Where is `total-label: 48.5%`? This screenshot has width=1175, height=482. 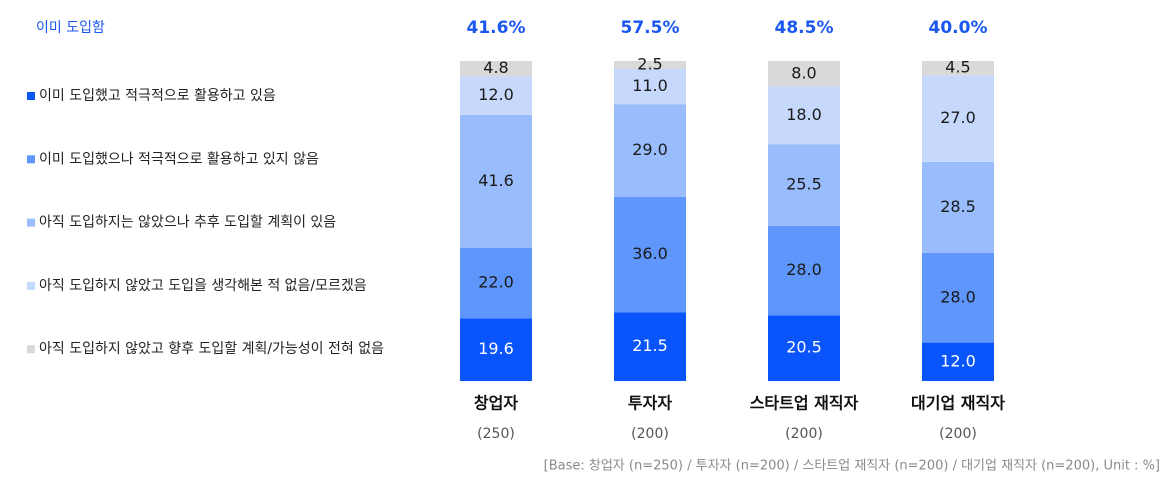
total-label: 48.5% is located at coordinates (804, 28).